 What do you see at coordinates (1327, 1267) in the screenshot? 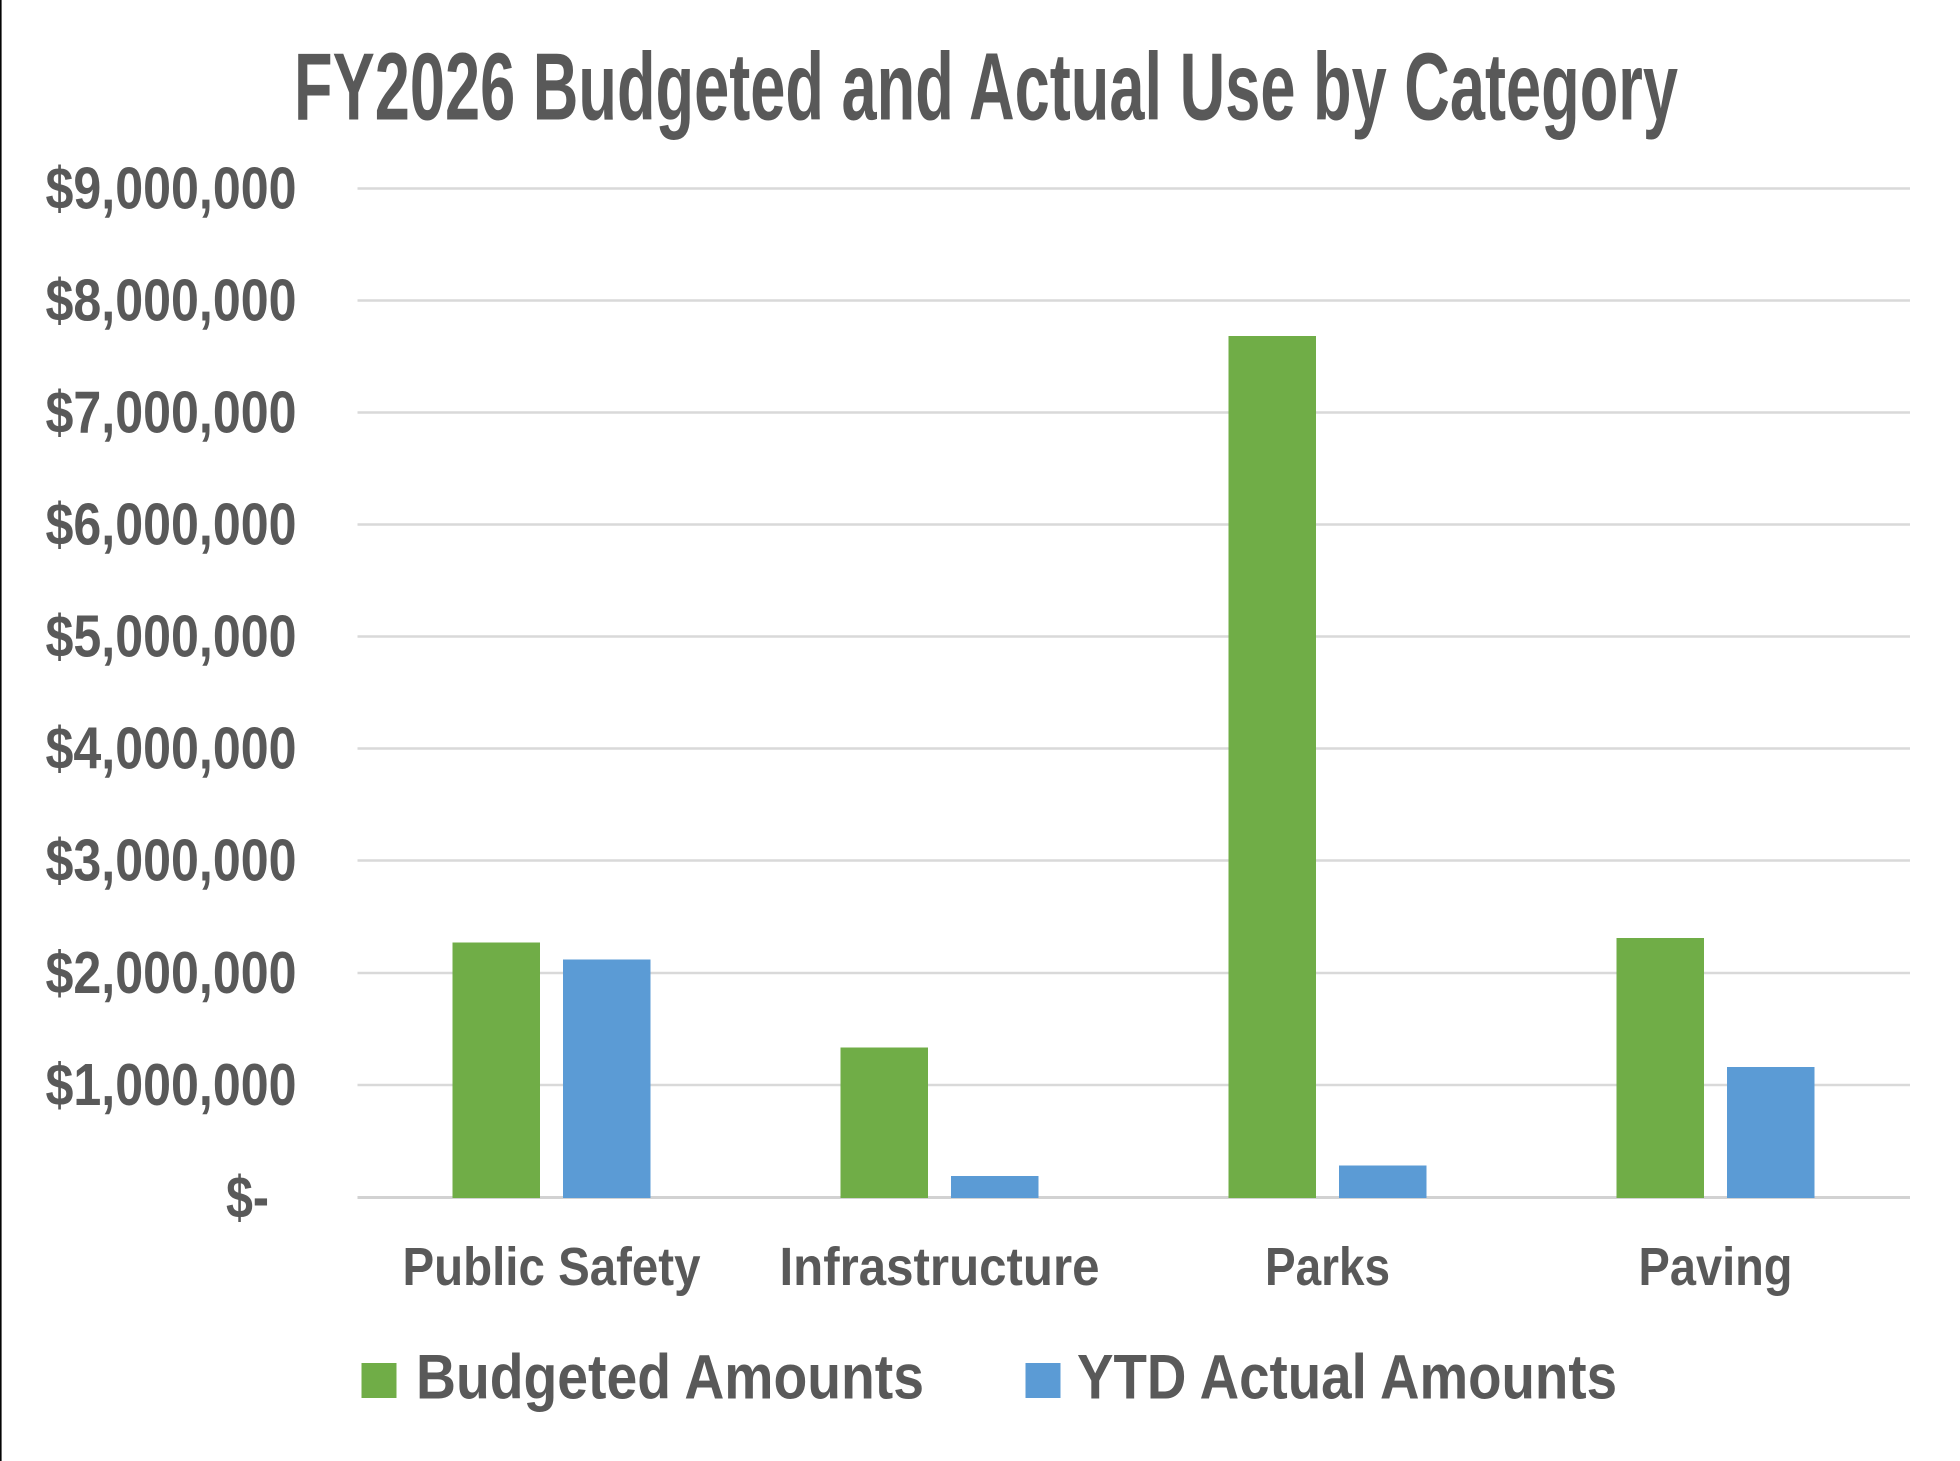
I see `svg-text: Parks` at bounding box center [1327, 1267].